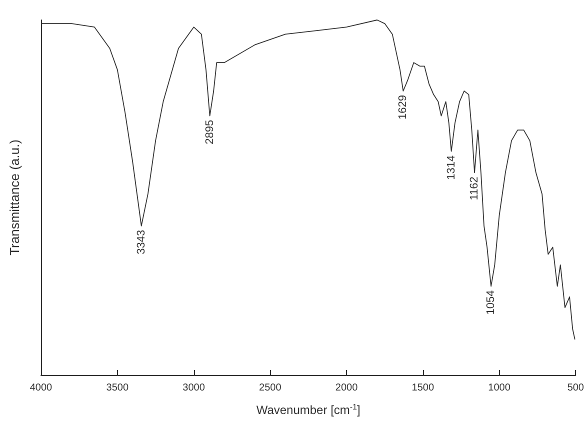 The image size is (587, 421). I want to click on x-tick-label: 3500, so click(117, 388).